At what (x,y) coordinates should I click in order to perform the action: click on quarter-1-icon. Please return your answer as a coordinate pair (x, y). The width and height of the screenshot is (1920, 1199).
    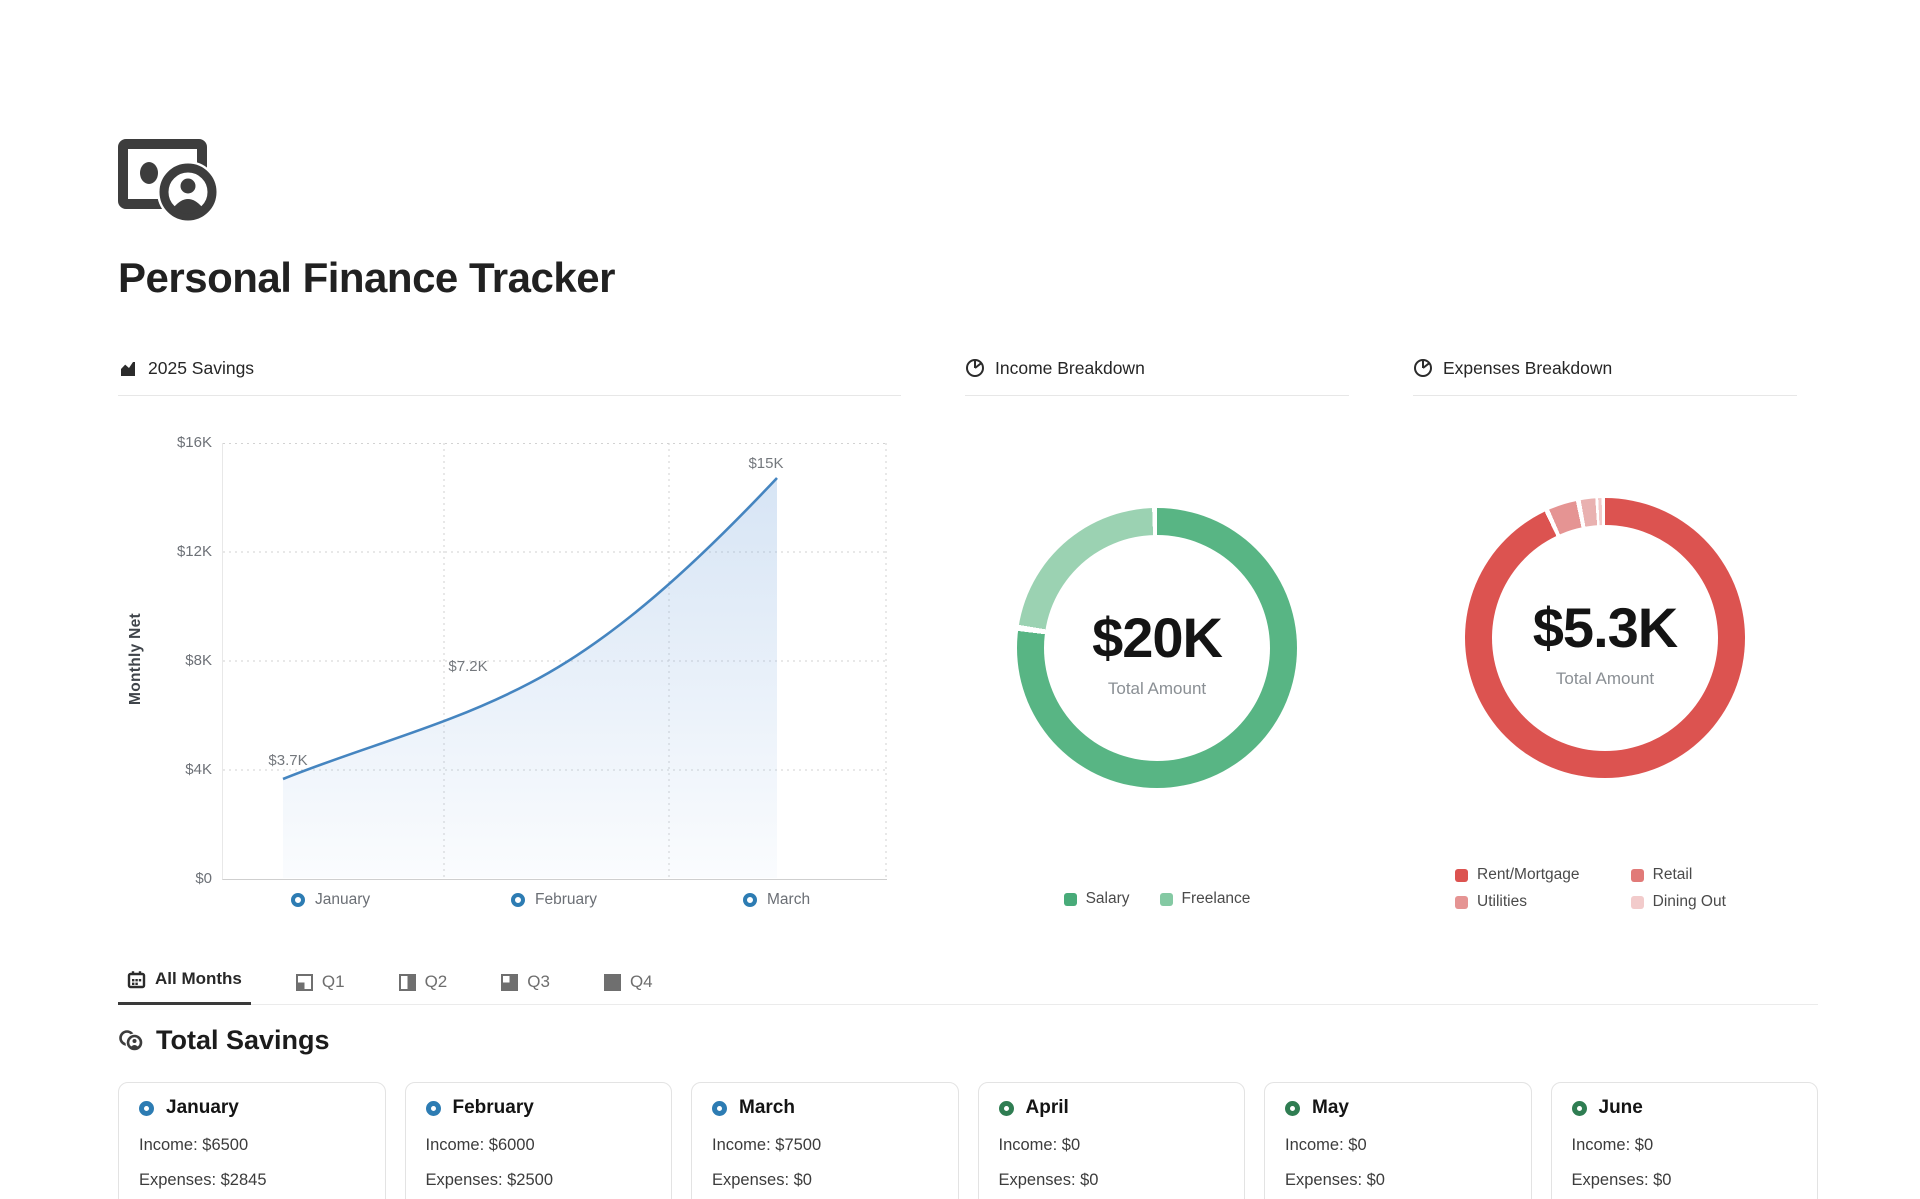
    Looking at the image, I should click on (304, 982).